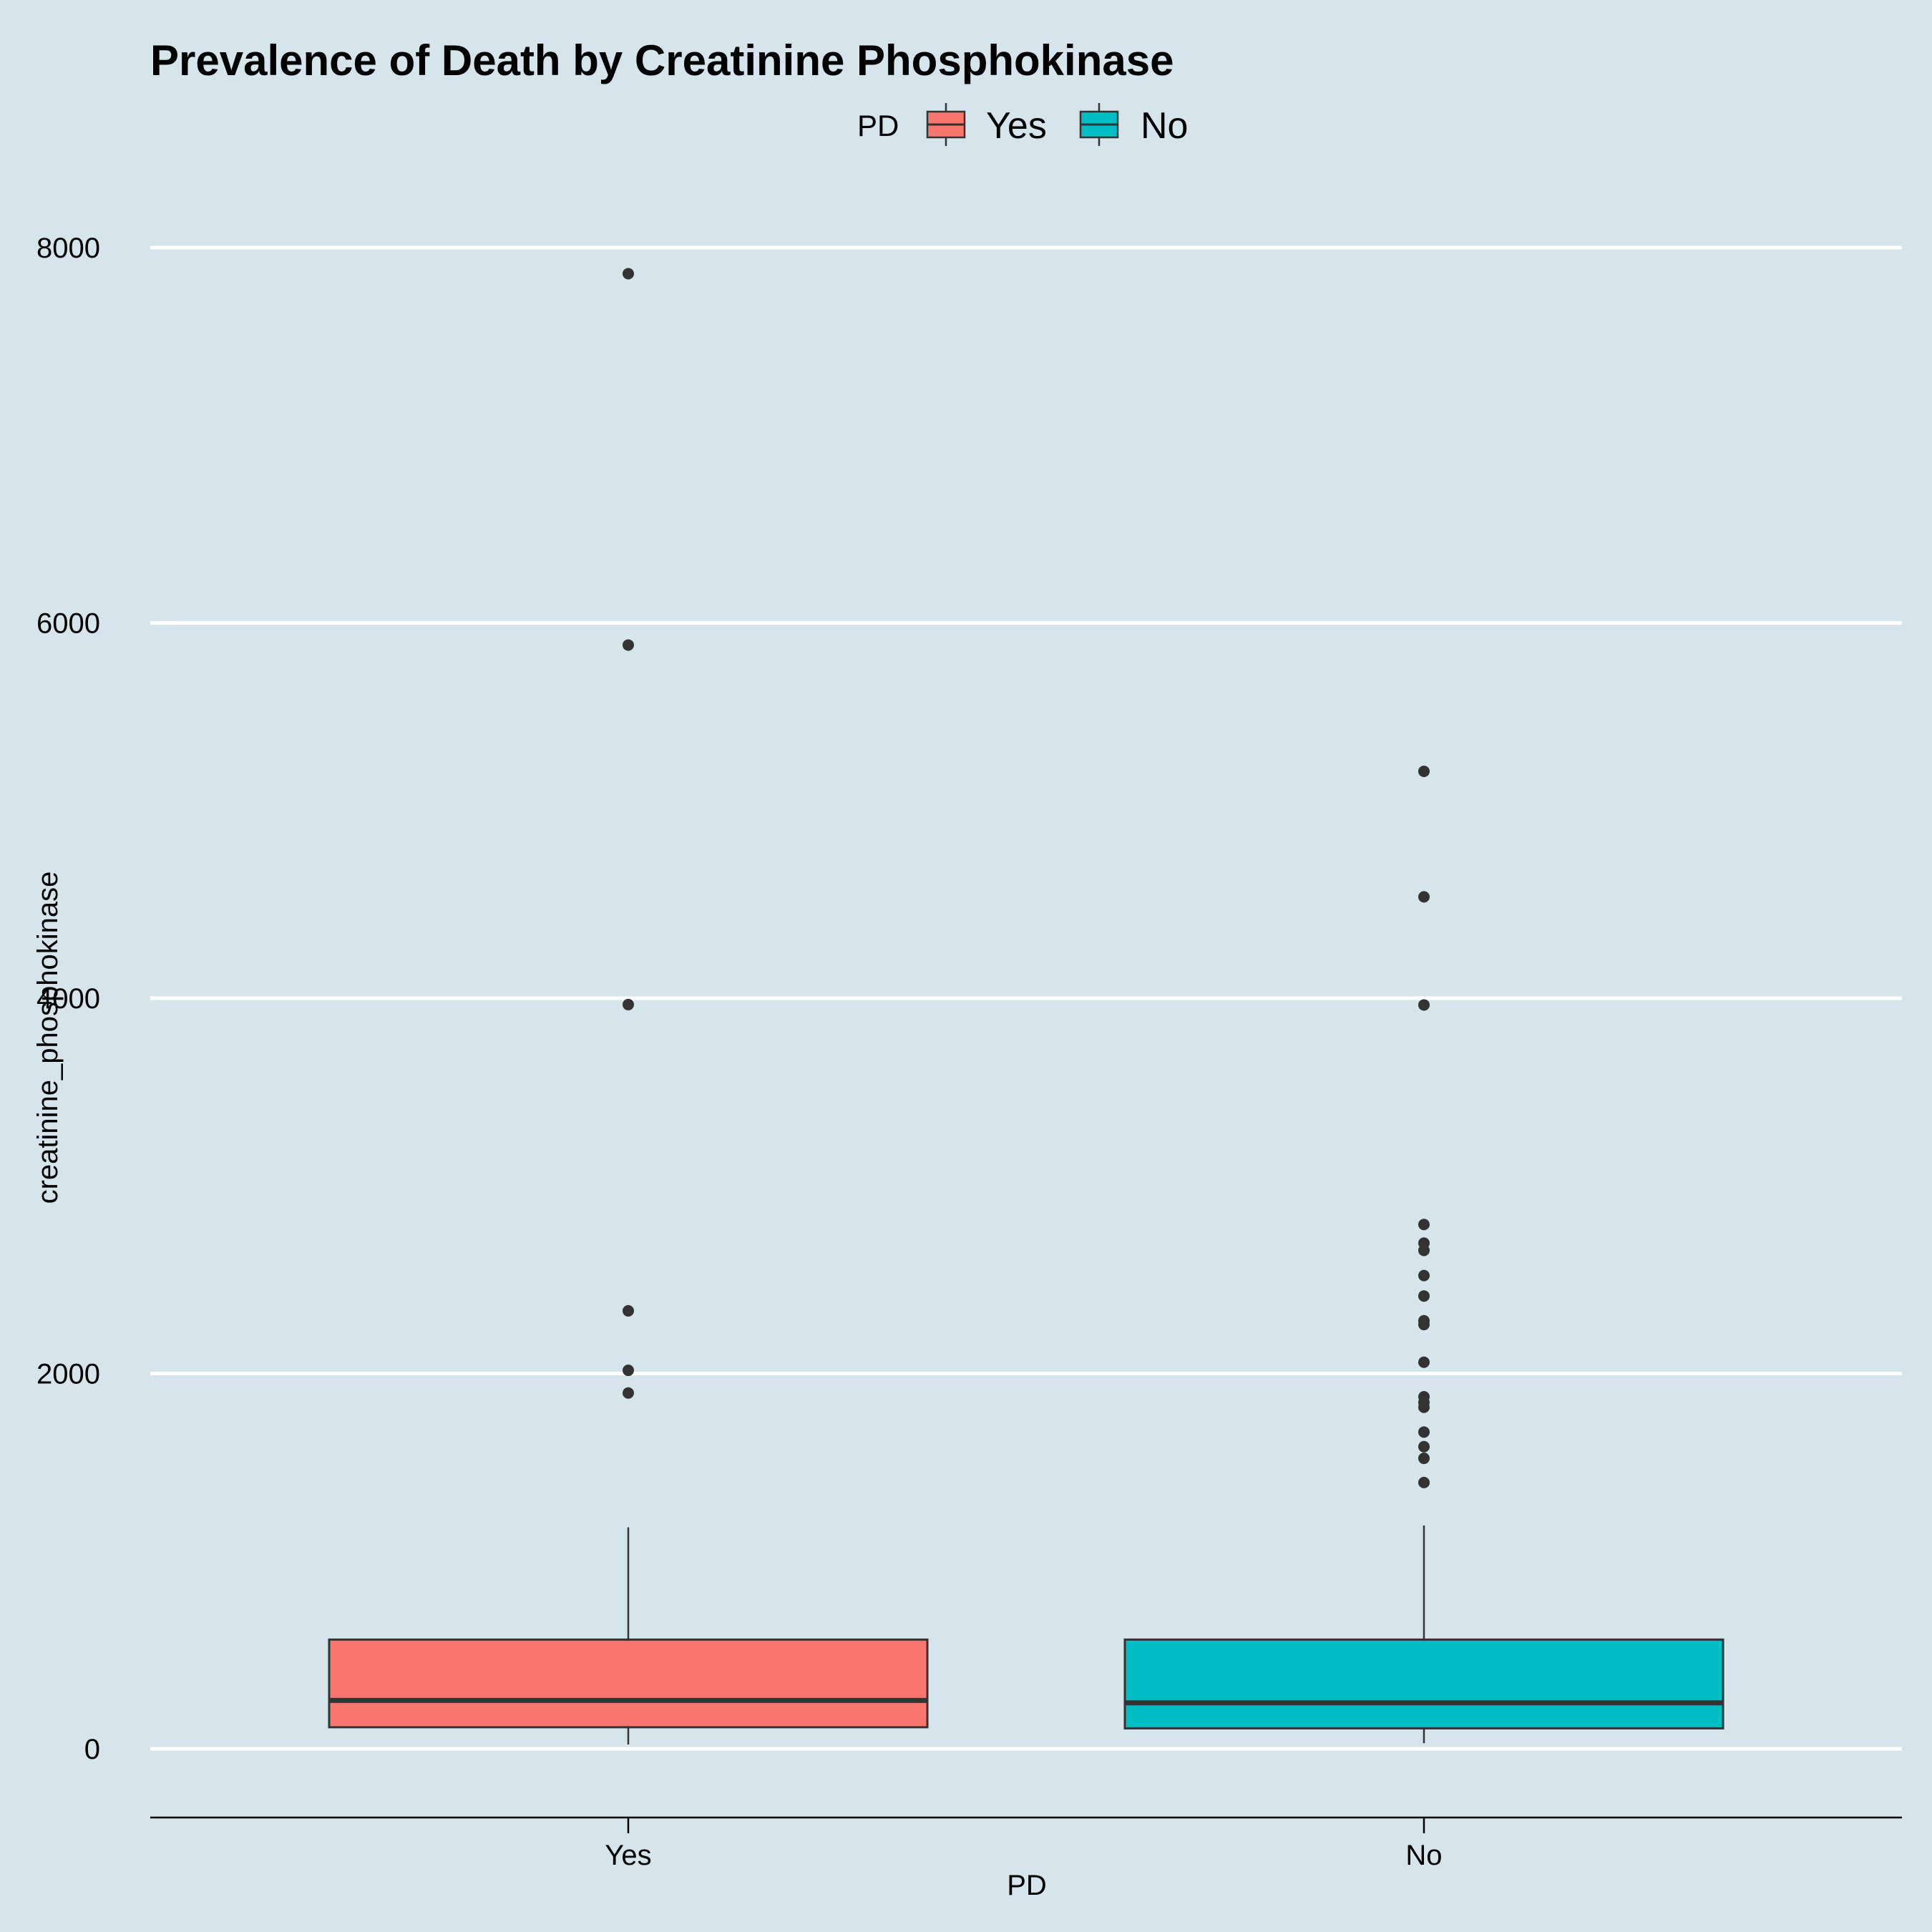 The height and width of the screenshot is (1932, 1932). What do you see at coordinates (1133, 125) in the screenshot?
I see `legend-item-no: No` at bounding box center [1133, 125].